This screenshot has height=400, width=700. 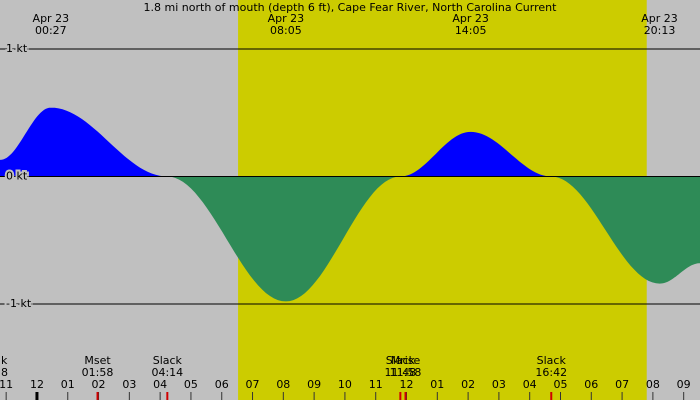 What do you see at coordinates (4, 360) in the screenshot?
I see `event-name: k` at bounding box center [4, 360].